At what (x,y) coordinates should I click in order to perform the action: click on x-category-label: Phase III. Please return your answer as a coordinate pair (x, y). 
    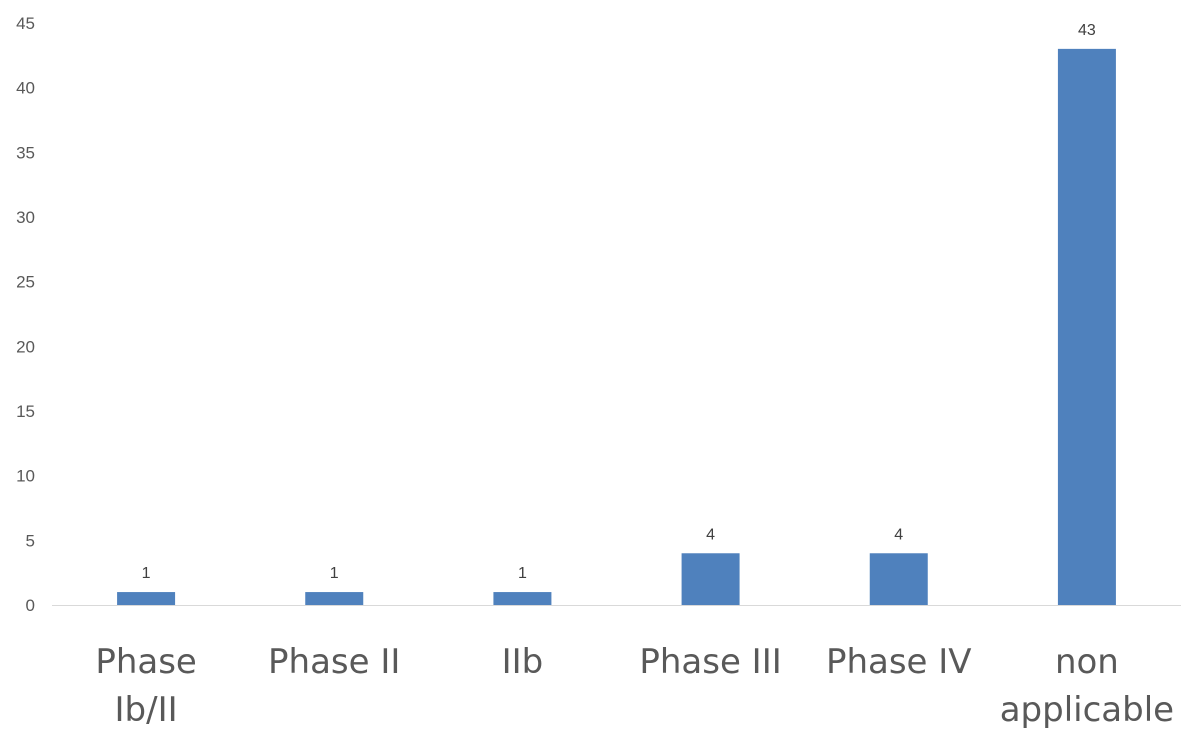
    Looking at the image, I should click on (710, 662).